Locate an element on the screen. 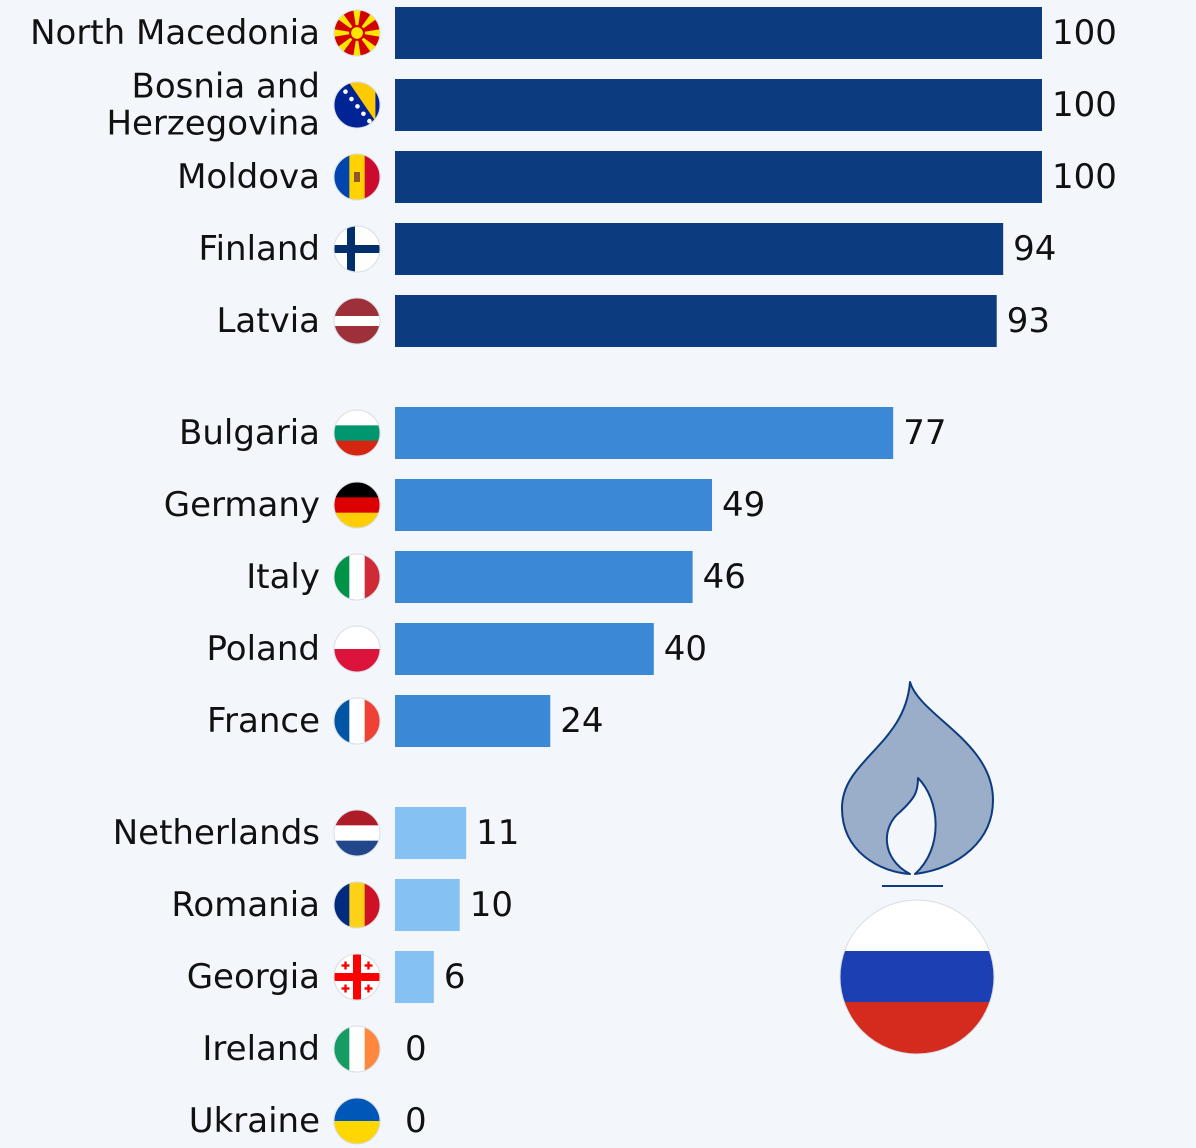 The width and height of the screenshot is (1196, 1148). georgia-flag is located at coordinates (357, 977).